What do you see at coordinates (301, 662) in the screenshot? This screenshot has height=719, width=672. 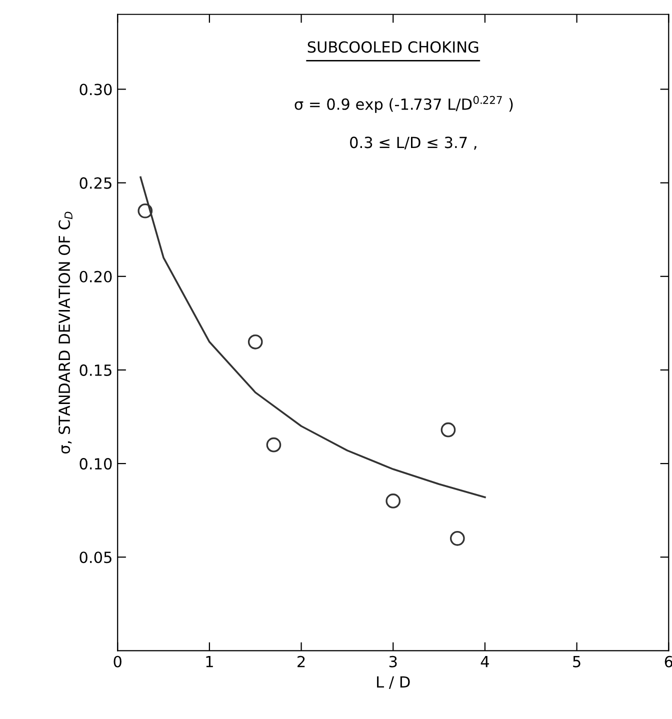 I see `x-tick-label: 2` at bounding box center [301, 662].